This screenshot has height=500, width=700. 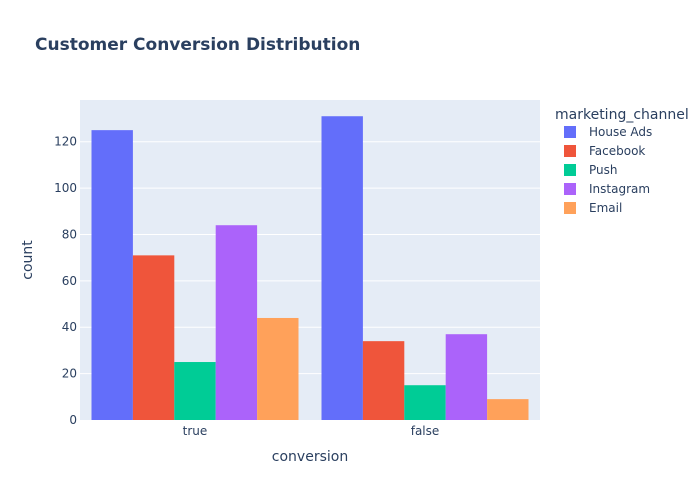 What do you see at coordinates (383, 380) in the screenshot?
I see `bar-facebook-false` at bounding box center [383, 380].